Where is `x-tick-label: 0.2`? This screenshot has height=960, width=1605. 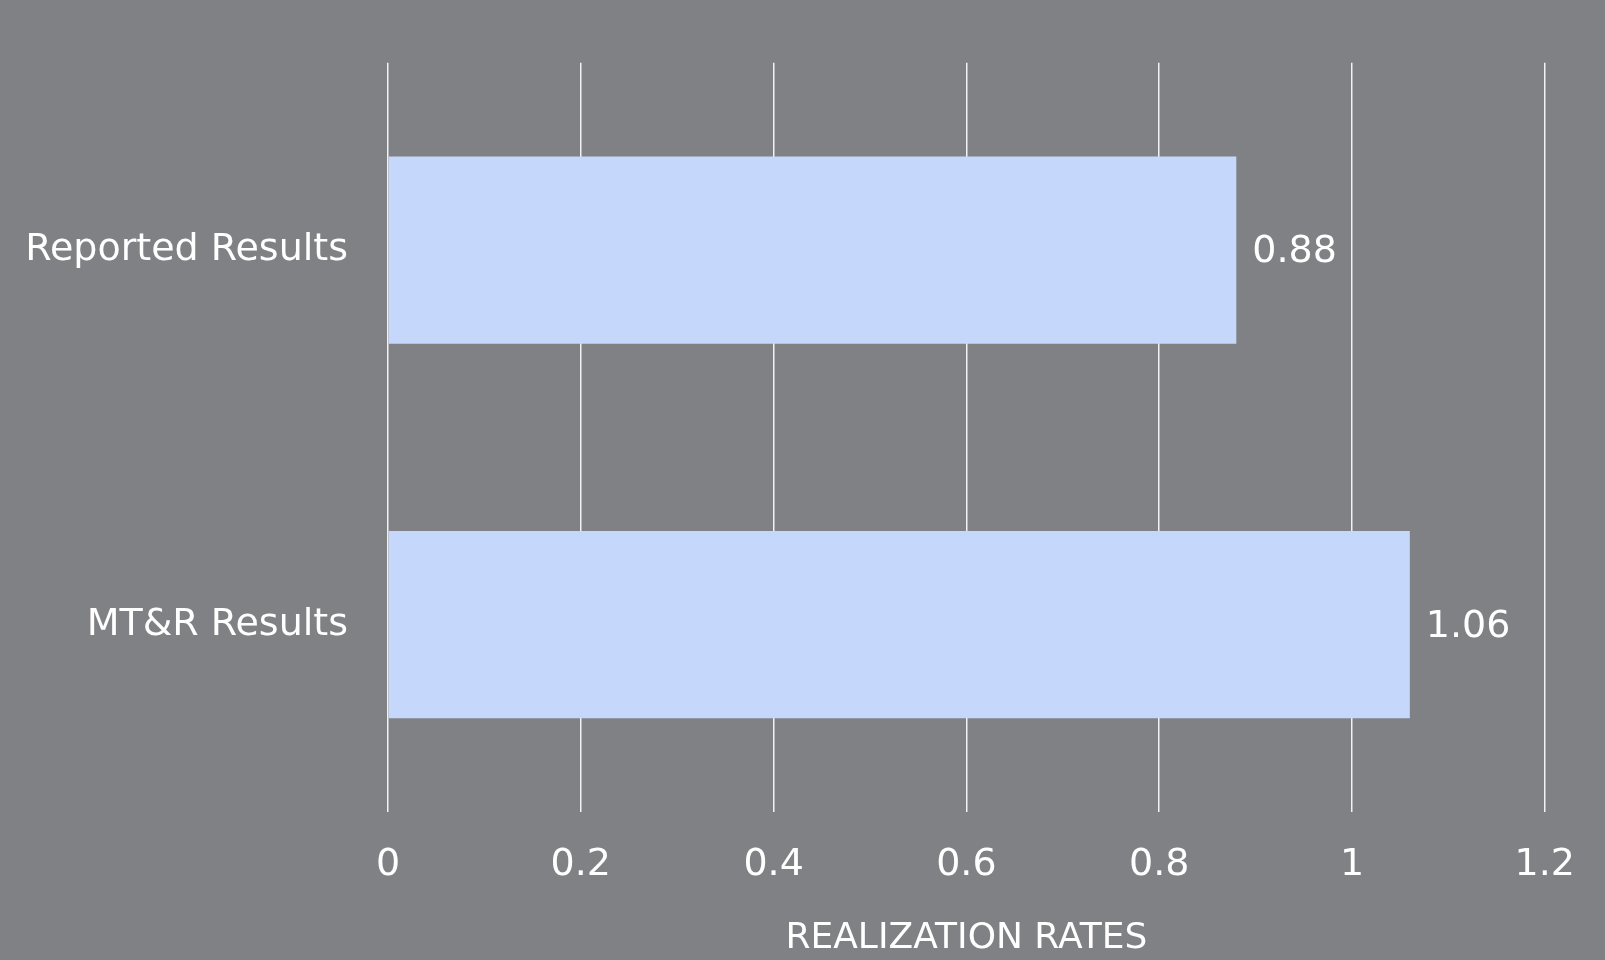
x-tick-label: 0.2 is located at coordinates (581, 861).